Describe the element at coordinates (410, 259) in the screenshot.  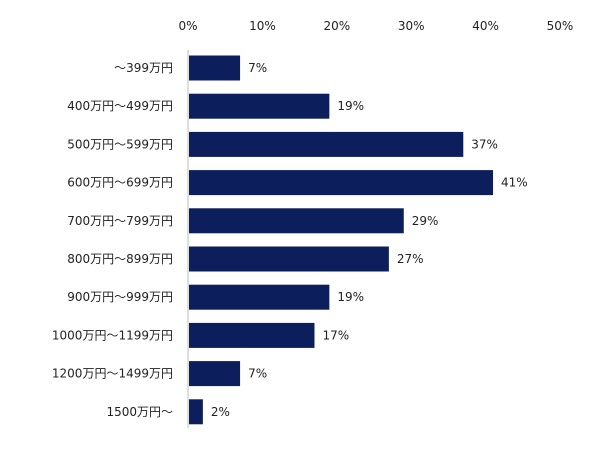
I see `data-label: 27%` at that location.